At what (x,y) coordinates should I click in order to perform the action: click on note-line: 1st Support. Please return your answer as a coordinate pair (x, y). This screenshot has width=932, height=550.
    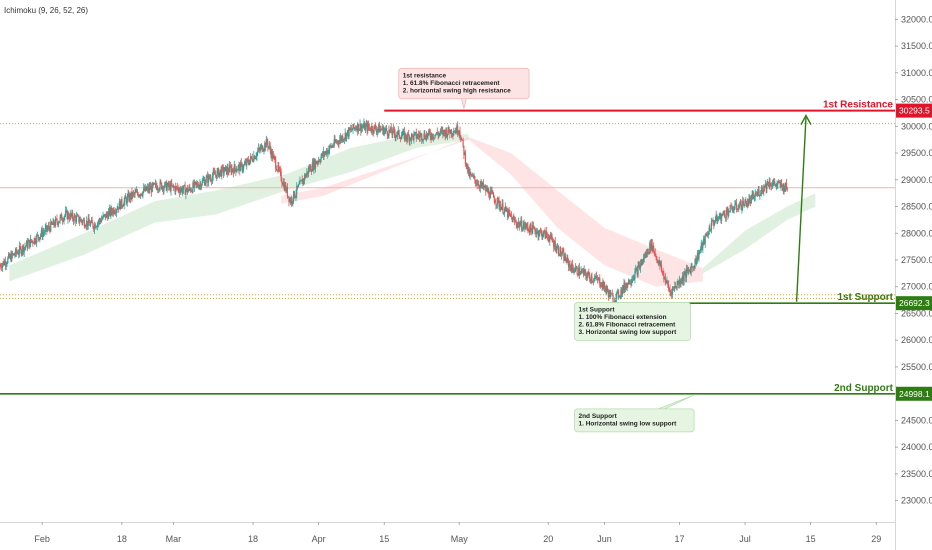
    Looking at the image, I should click on (596, 309).